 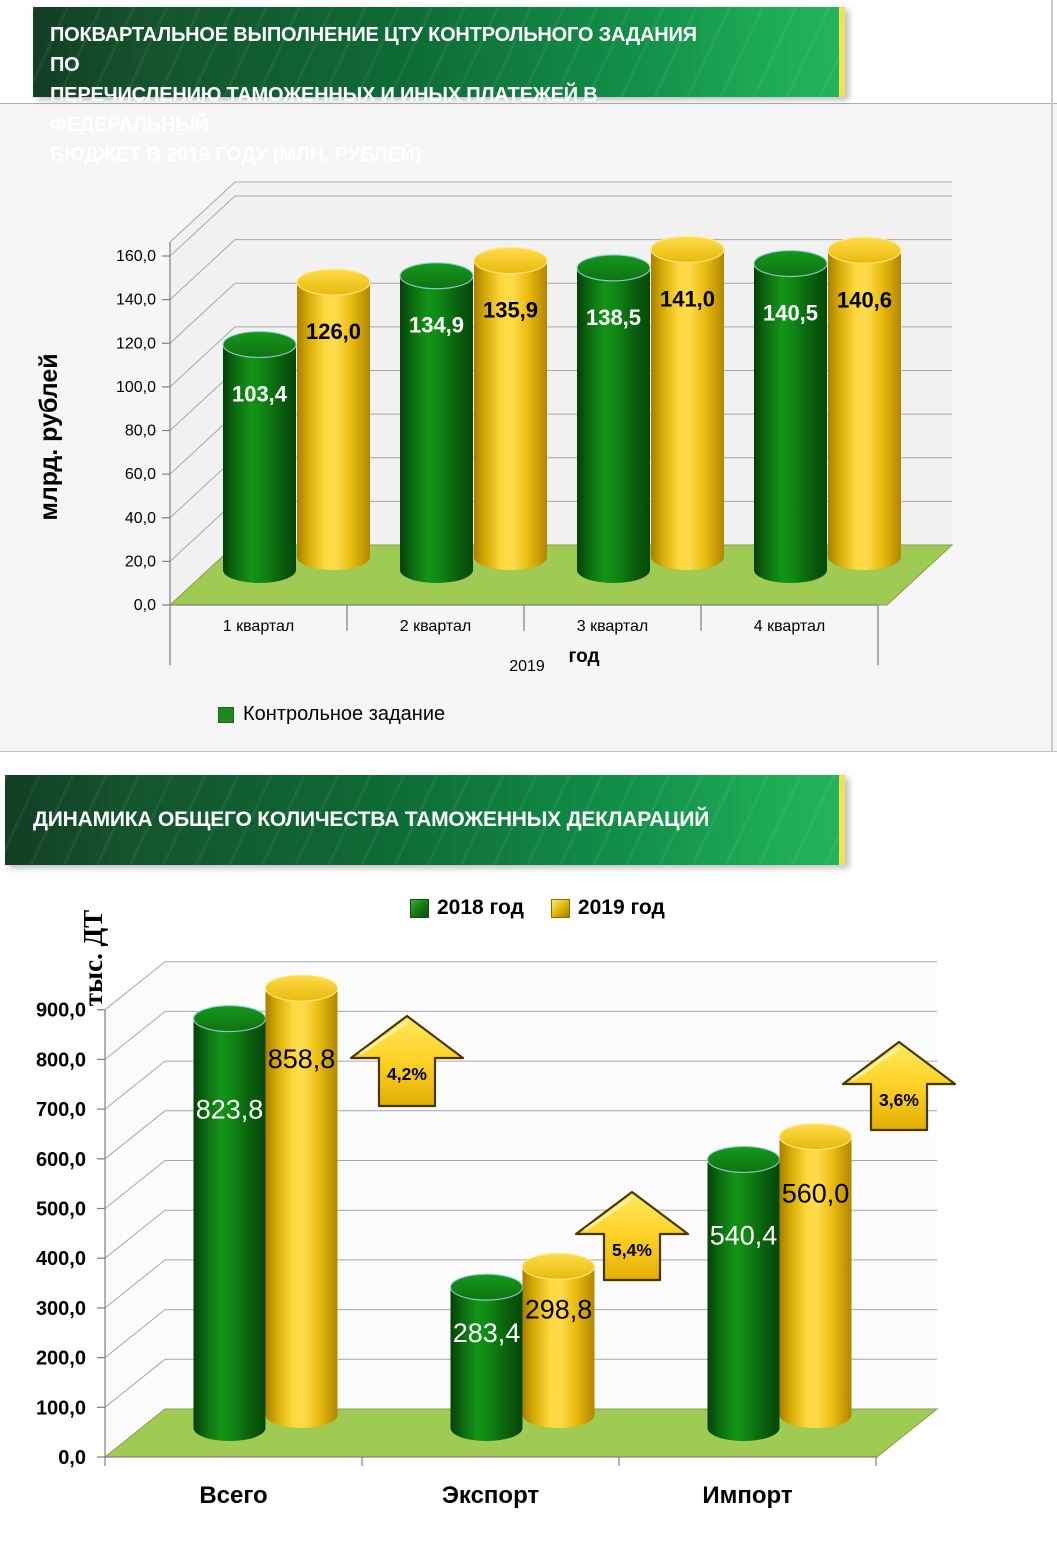 I want to click on x-category-label: Экспорт, so click(x=491, y=1495).